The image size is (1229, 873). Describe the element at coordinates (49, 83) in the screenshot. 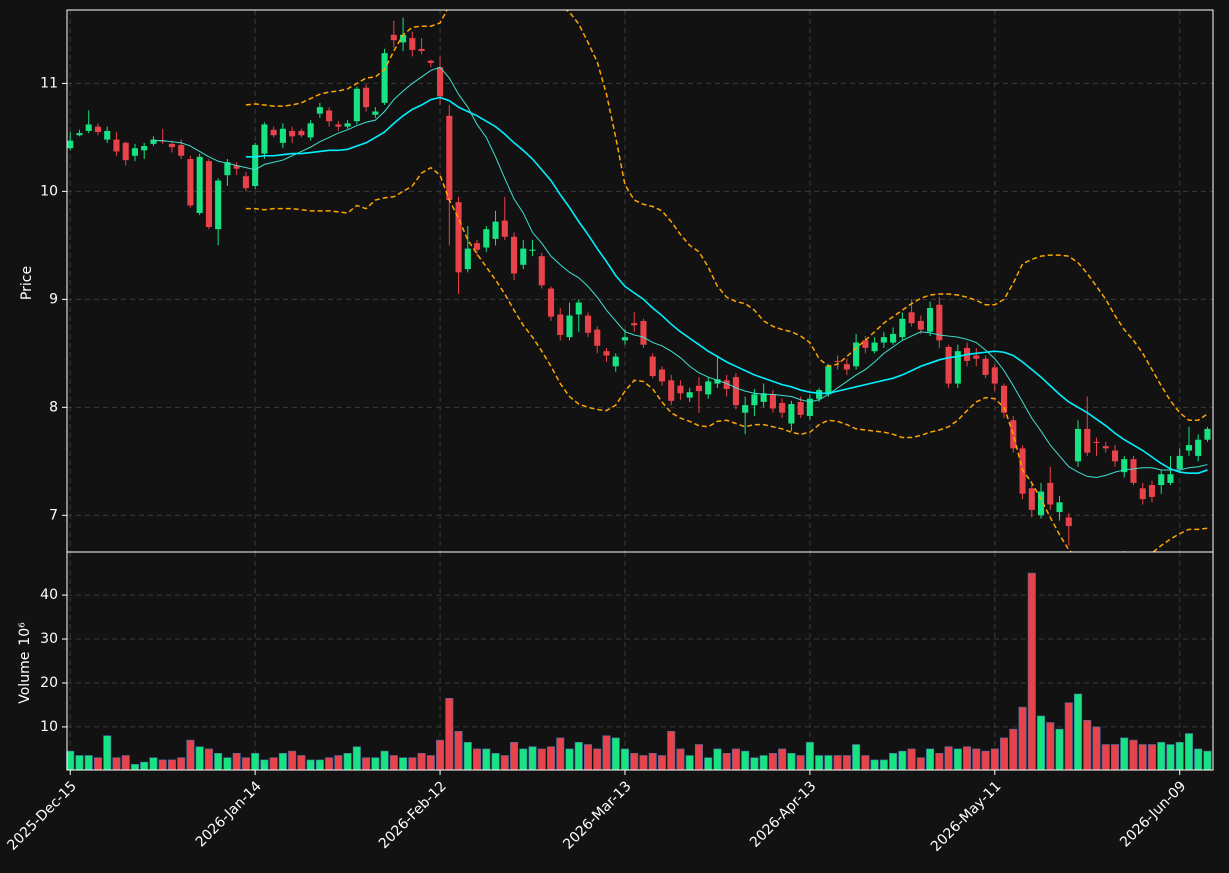

I see `y-tick-label: 11` at that location.